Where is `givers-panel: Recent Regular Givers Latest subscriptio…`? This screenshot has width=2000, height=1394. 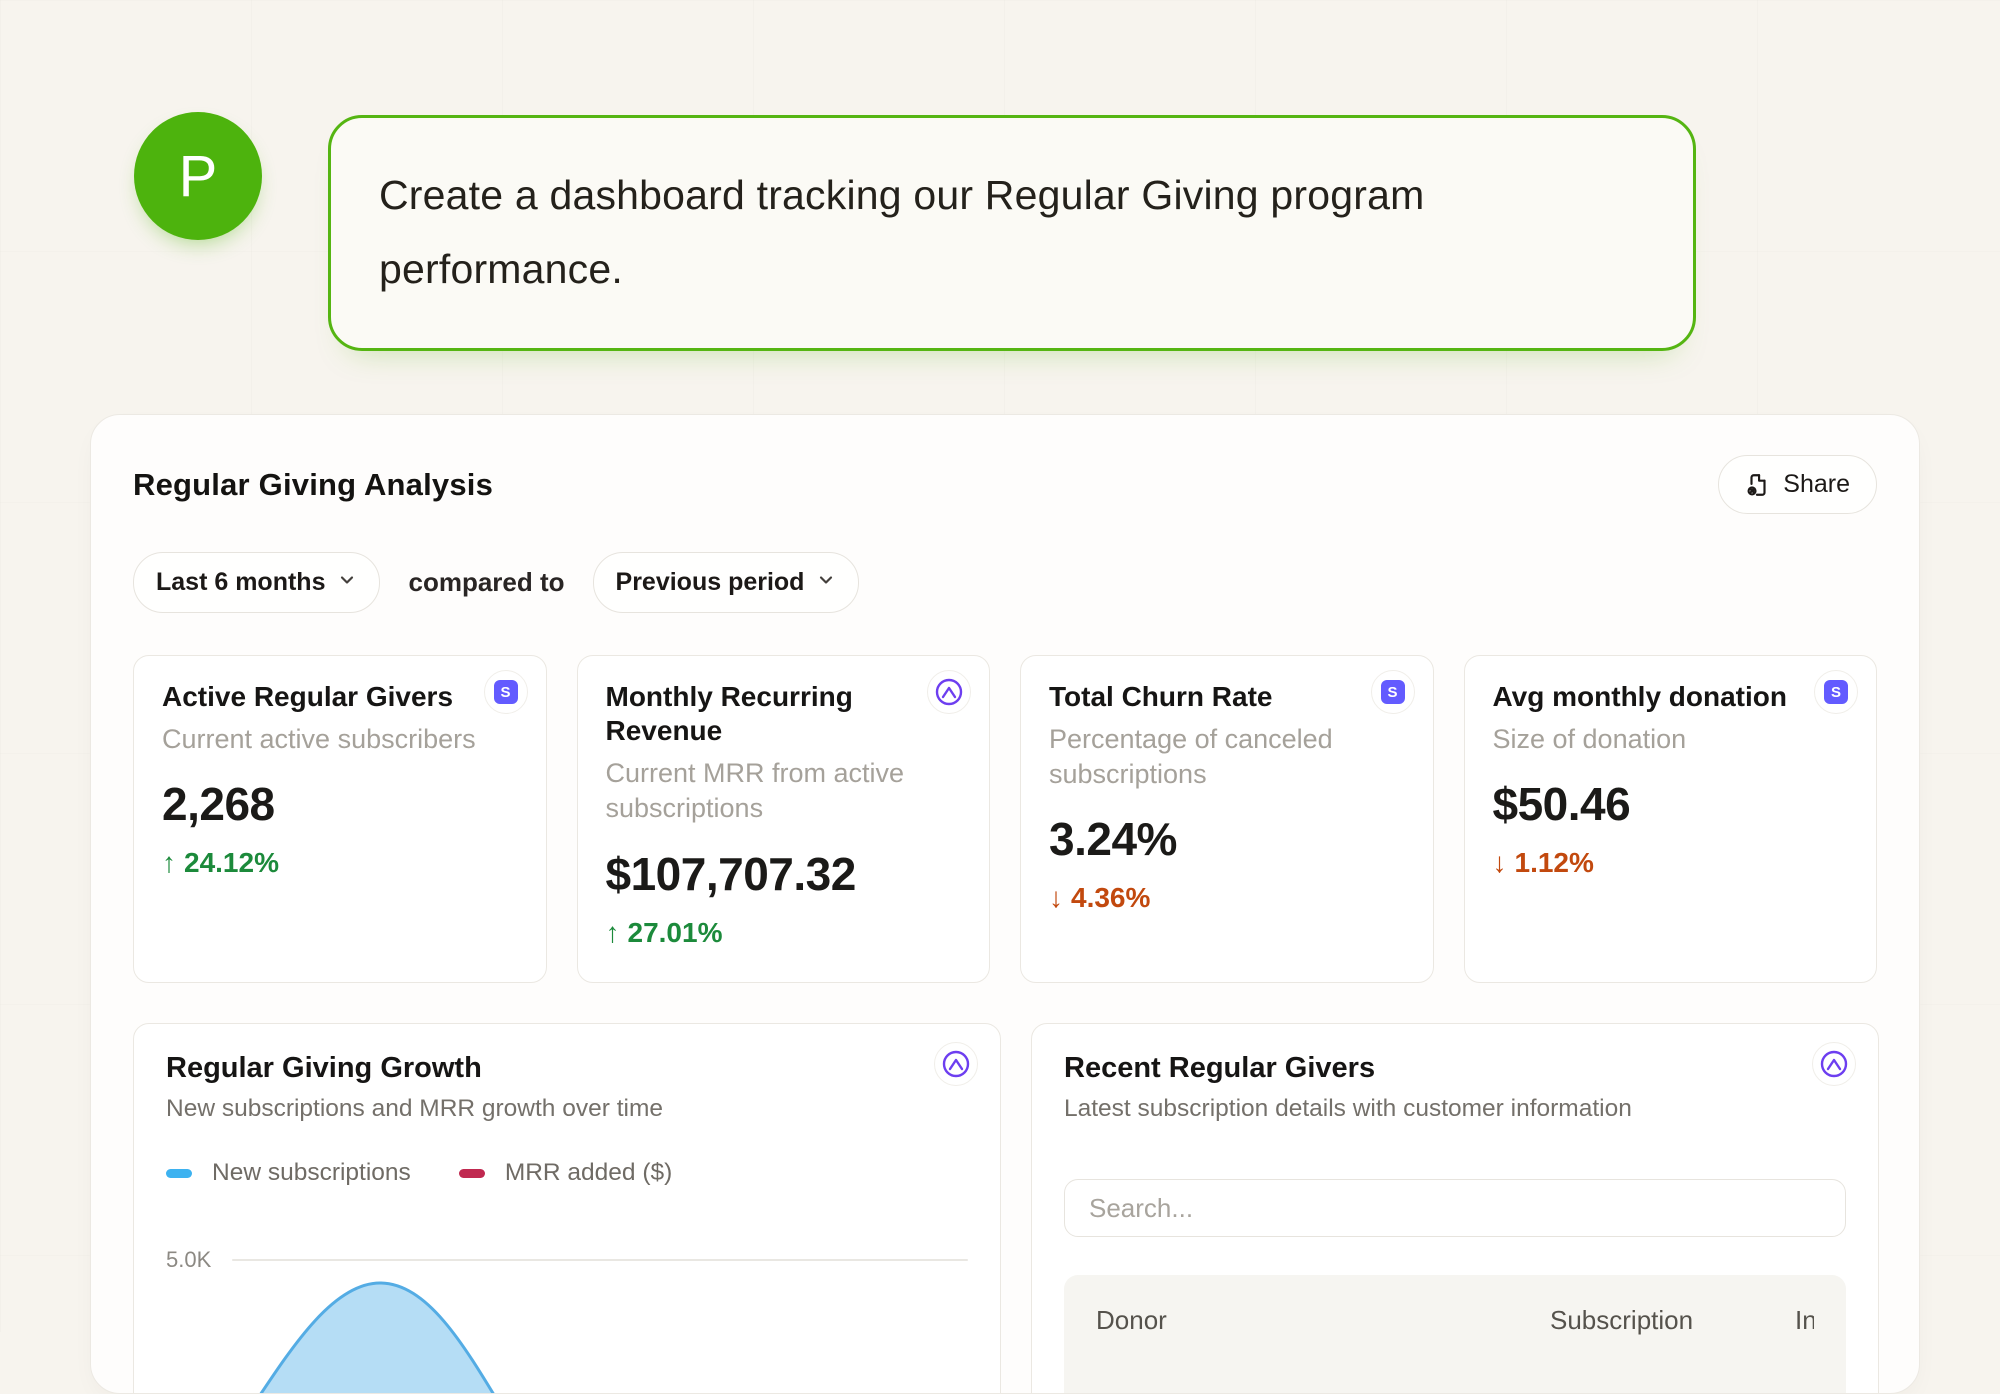 givers-panel: Recent Regular Givers Latest subscriptio… is located at coordinates (1455, 1208).